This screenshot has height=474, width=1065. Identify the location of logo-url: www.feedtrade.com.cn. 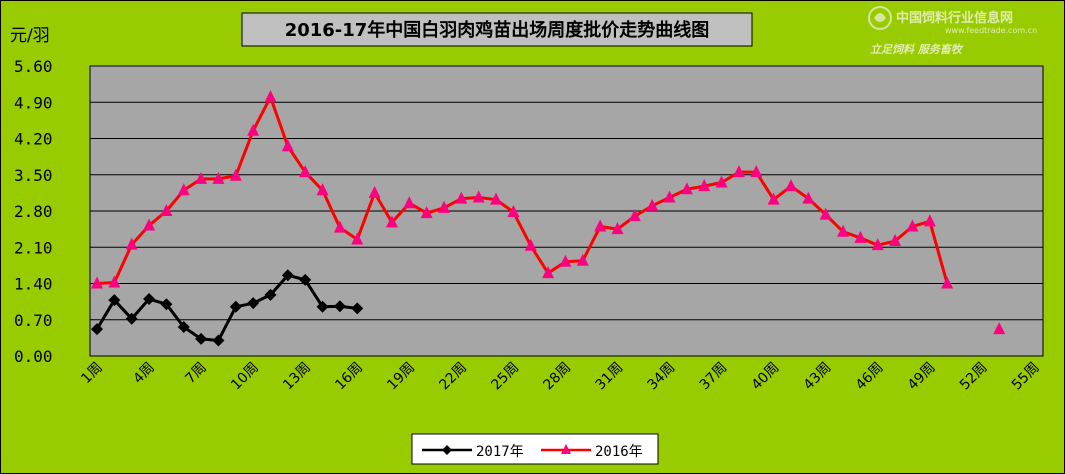
(991, 30).